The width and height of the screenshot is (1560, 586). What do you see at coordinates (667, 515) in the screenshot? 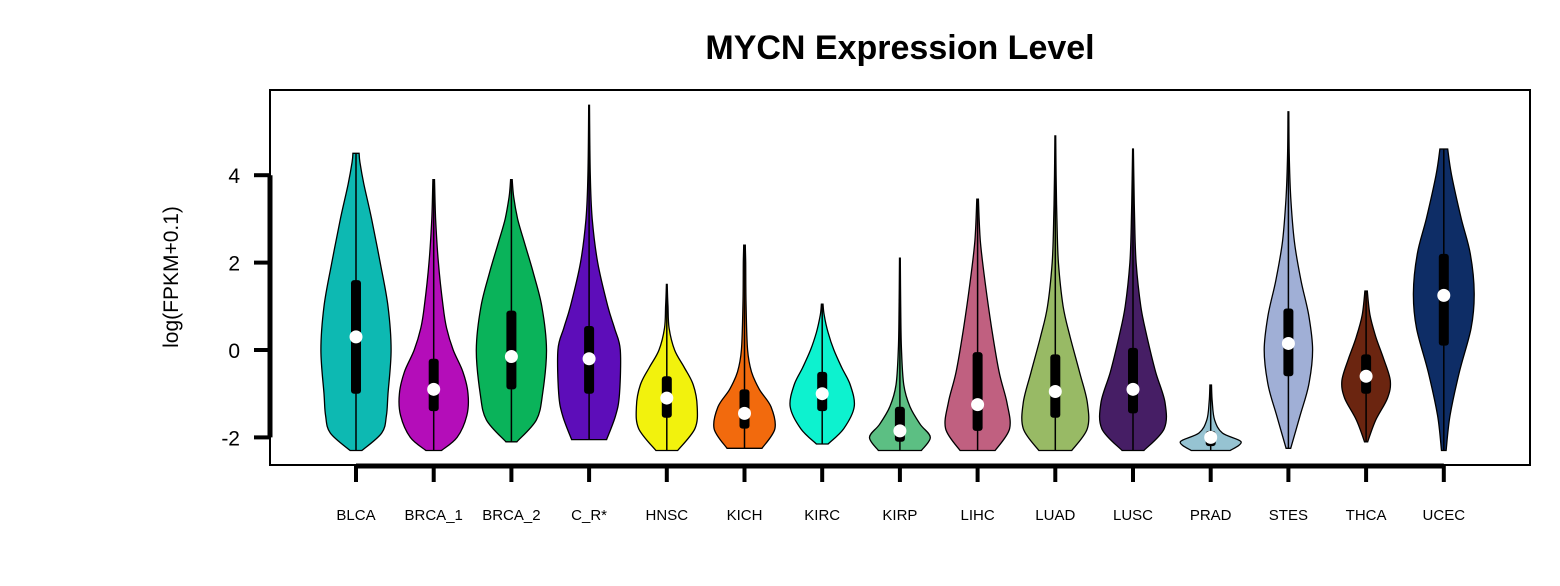
I see `x-tick-label: HNSC` at bounding box center [667, 515].